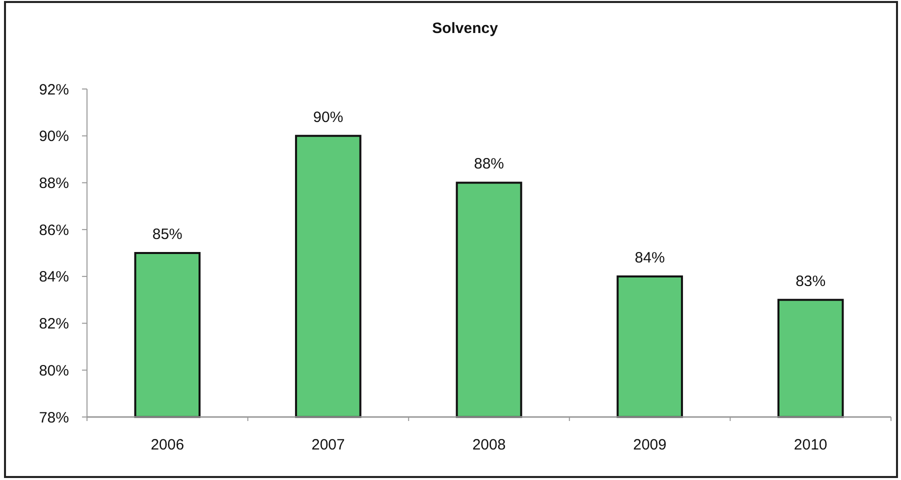 This screenshot has height=480, width=901. I want to click on data-label: 83%, so click(811, 281).